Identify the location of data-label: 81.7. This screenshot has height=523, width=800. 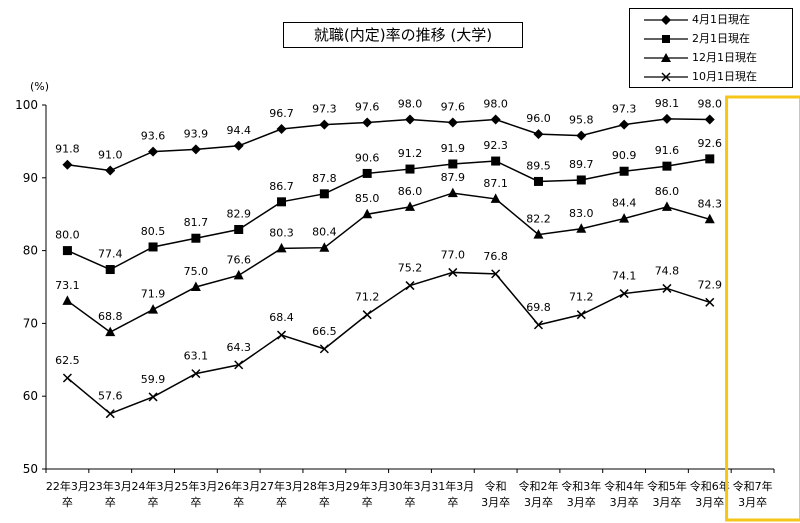
(196, 222).